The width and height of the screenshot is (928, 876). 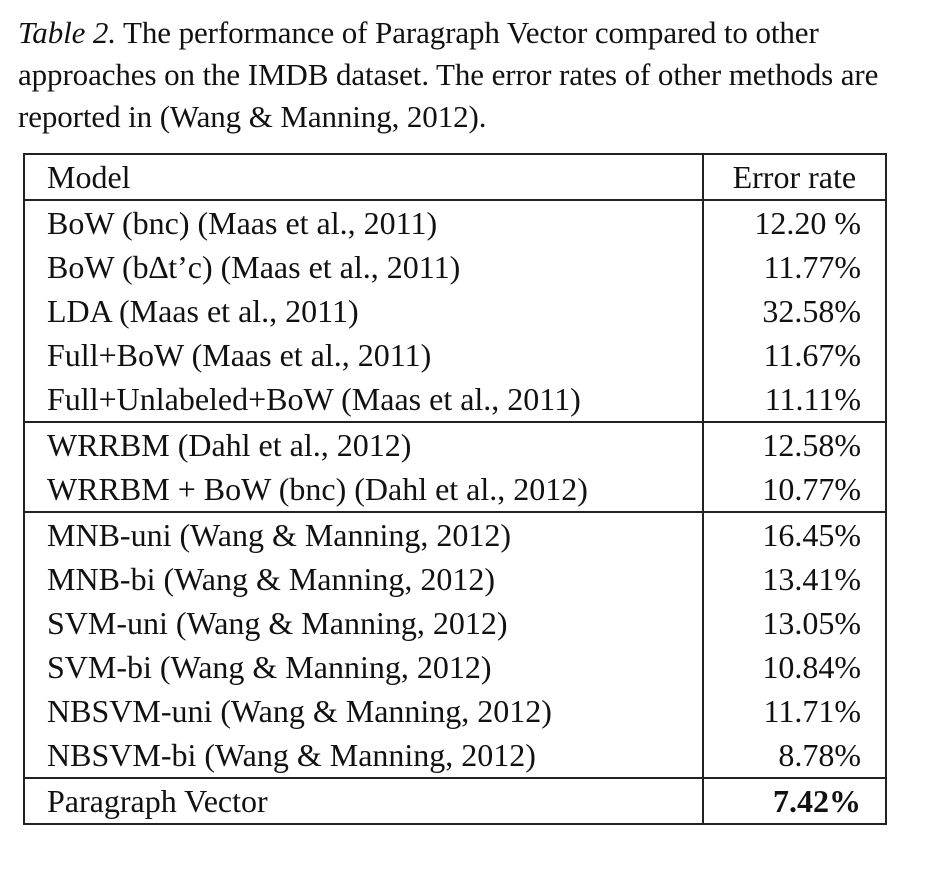 I want to click on model-cell: MNB-bi (Wang & Manning, 2012), so click(x=363, y=579).